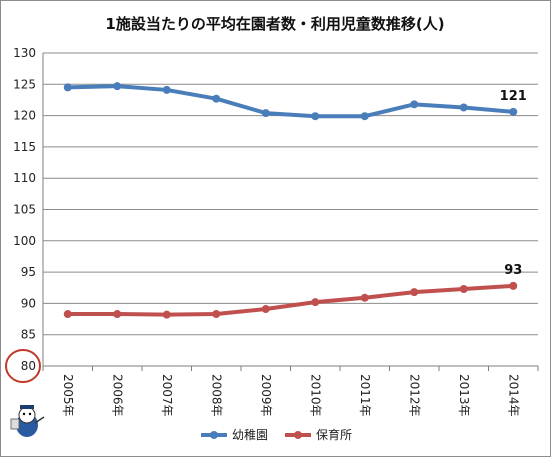 The width and height of the screenshot is (551, 457). What do you see at coordinates (24, 241) in the screenshot?
I see `y-tick-label: 100` at bounding box center [24, 241].